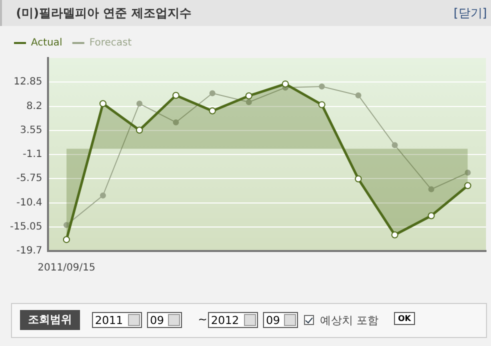 The width and height of the screenshot is (491, 346). What do you see at coordinates (29, 178) in the screenshot?
I see `y-tick-label: -5.75` at bounding box center [29, 178].